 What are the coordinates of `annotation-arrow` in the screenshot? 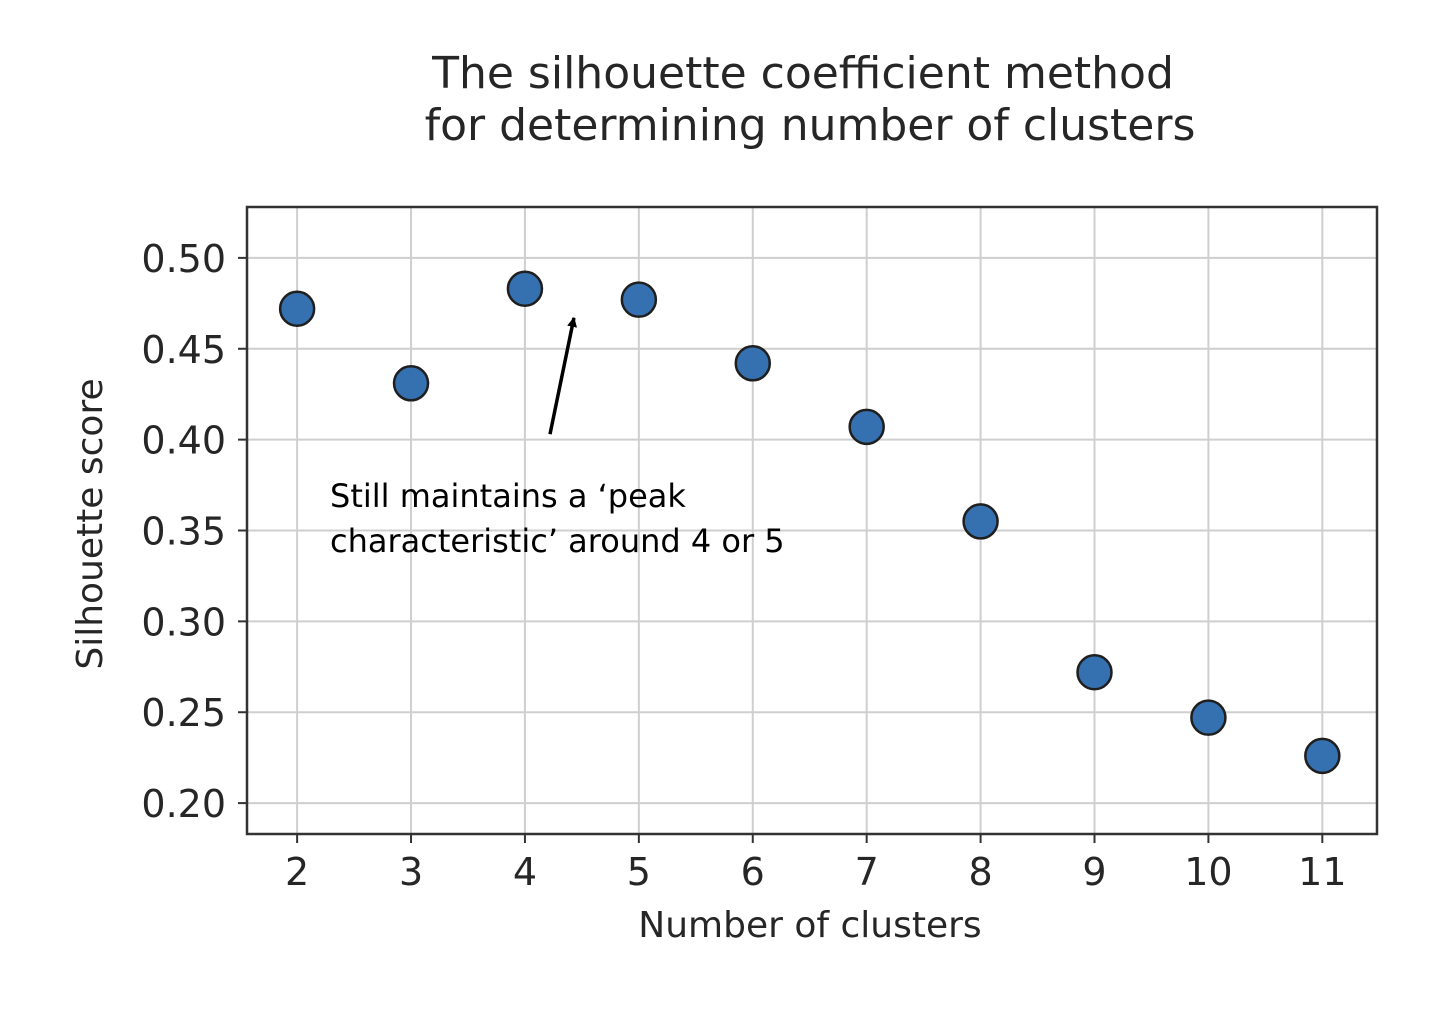 It's located at (563, 375).